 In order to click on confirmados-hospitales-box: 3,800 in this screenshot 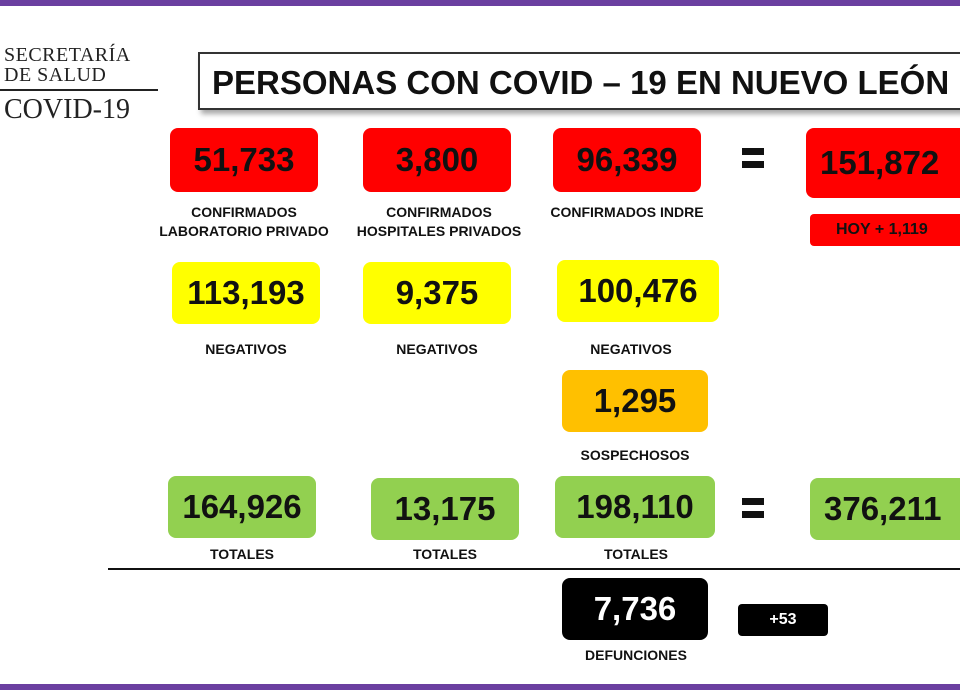, I will do `click(437, 160)`.